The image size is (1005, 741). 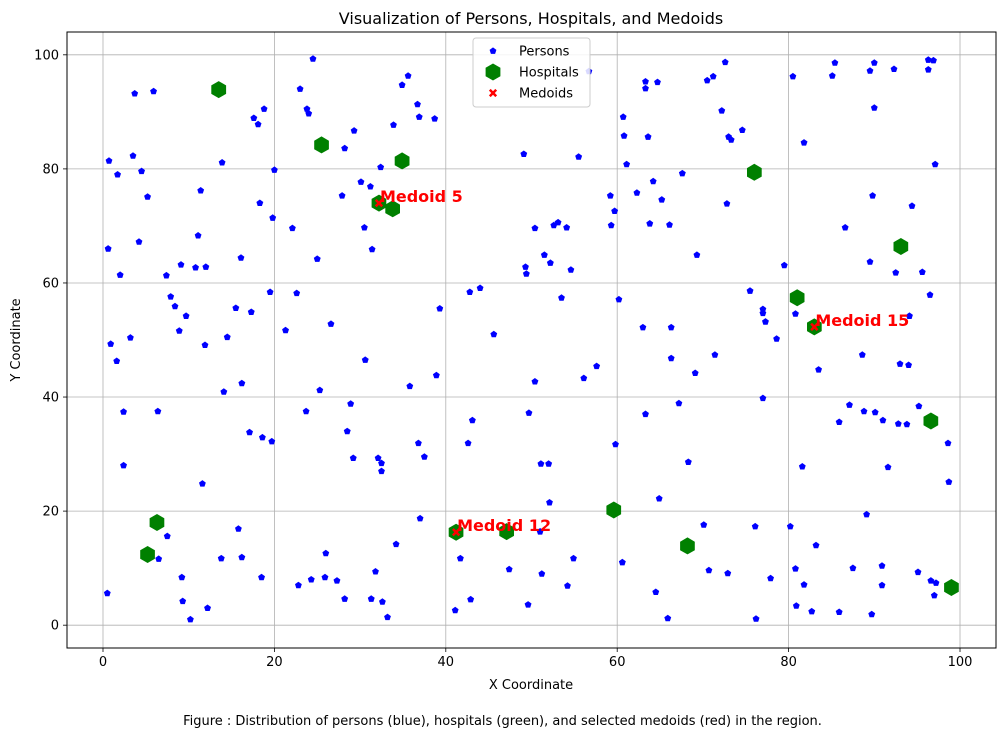 I want to click on x-tick-label: 100, so click(x=960, y=662).